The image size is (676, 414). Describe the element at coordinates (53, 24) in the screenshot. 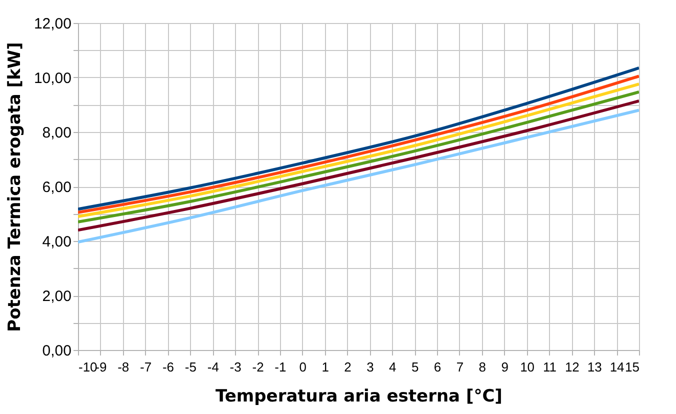

I see `y-tick-label: 12,00` at that location.